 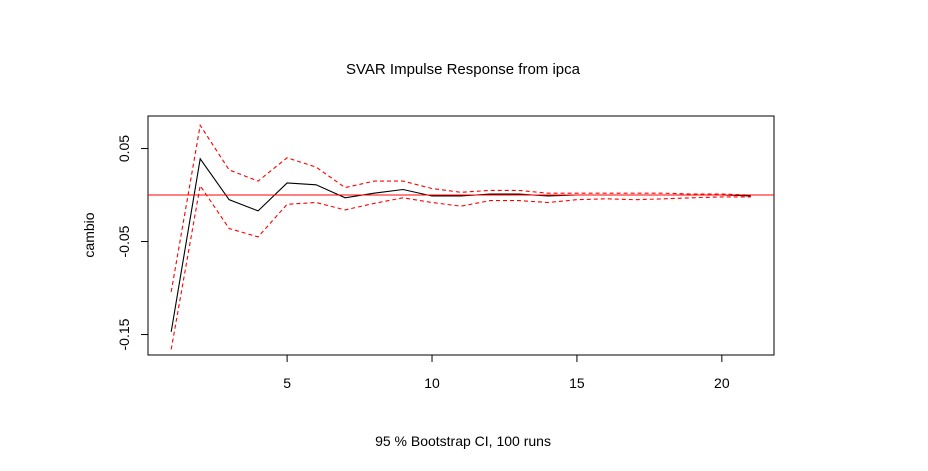 I want to click on x-axis-label: 95 % Bootstrap CI, 100 runs, so click(x=463, y=441).